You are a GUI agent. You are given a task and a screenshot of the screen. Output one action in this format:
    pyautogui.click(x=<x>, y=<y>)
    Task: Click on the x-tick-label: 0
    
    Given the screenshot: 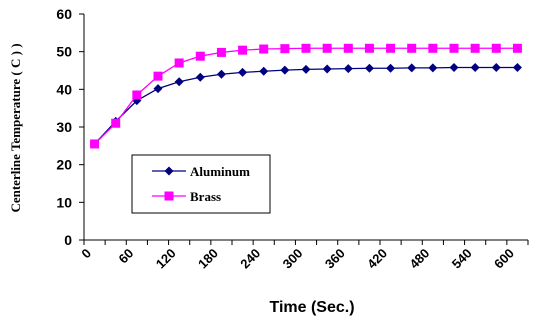 What is the action you would take?
    pyautogui.click(x=86, y=254)
    